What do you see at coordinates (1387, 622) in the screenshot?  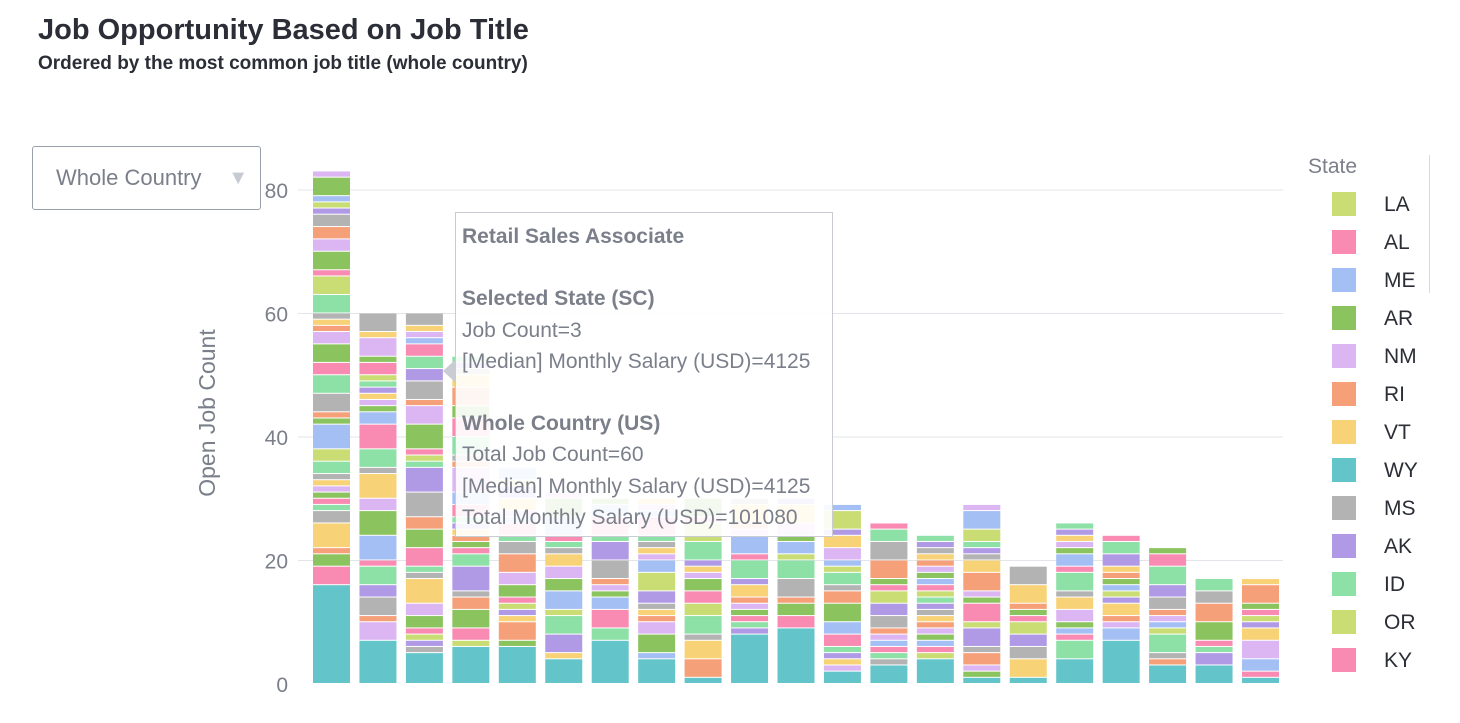 I see `legend-item-or: OR` at bounding box center [1387, 622].